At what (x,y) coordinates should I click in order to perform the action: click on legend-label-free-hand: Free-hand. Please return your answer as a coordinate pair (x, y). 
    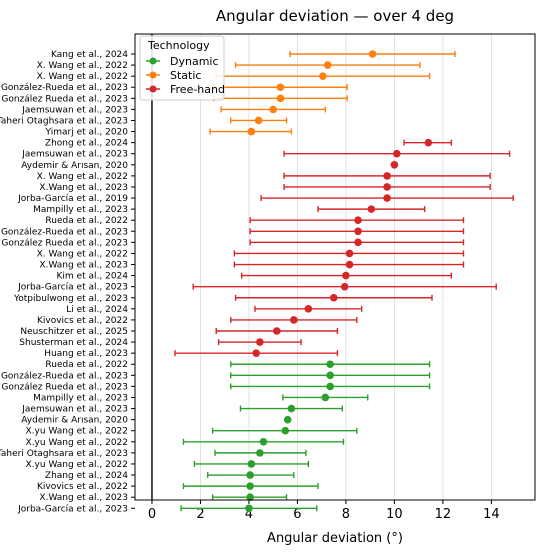
    Looking at the image, I should click on (197, 89).